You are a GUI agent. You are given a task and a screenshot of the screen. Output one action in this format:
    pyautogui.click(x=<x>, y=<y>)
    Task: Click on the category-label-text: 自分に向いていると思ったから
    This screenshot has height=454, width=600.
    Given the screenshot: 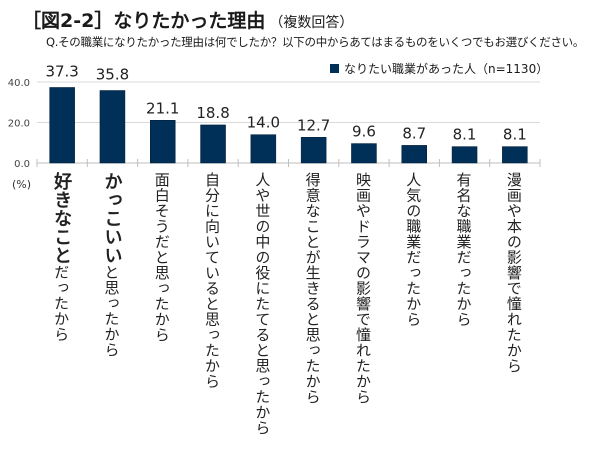 What is the action you would take?
    pyautogui.click(x=212, y=280)
    